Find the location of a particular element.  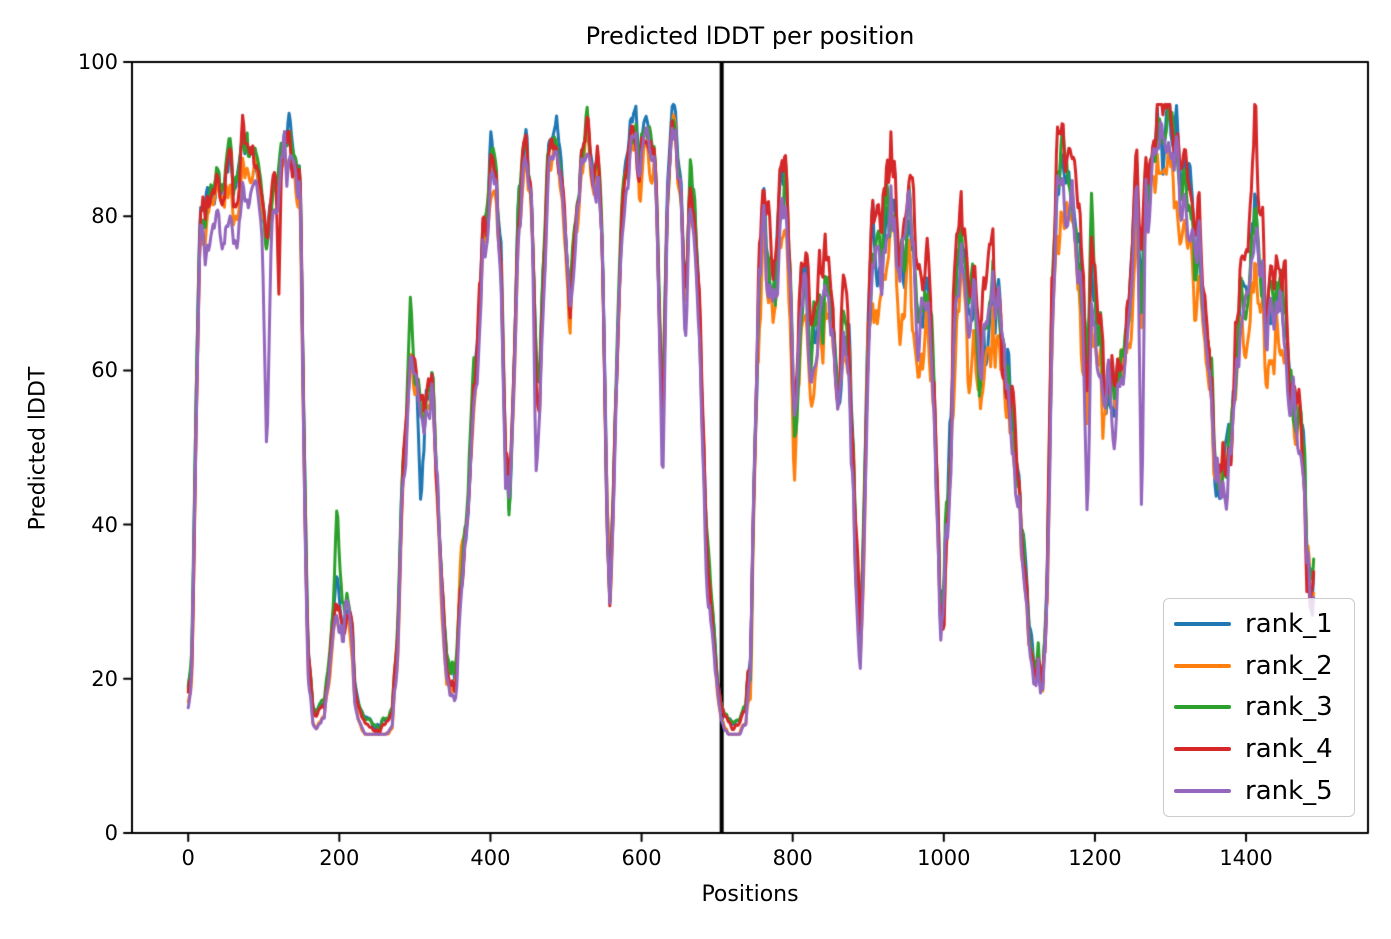

legend-item: rank_2 is located at coordinates (1259, 666).